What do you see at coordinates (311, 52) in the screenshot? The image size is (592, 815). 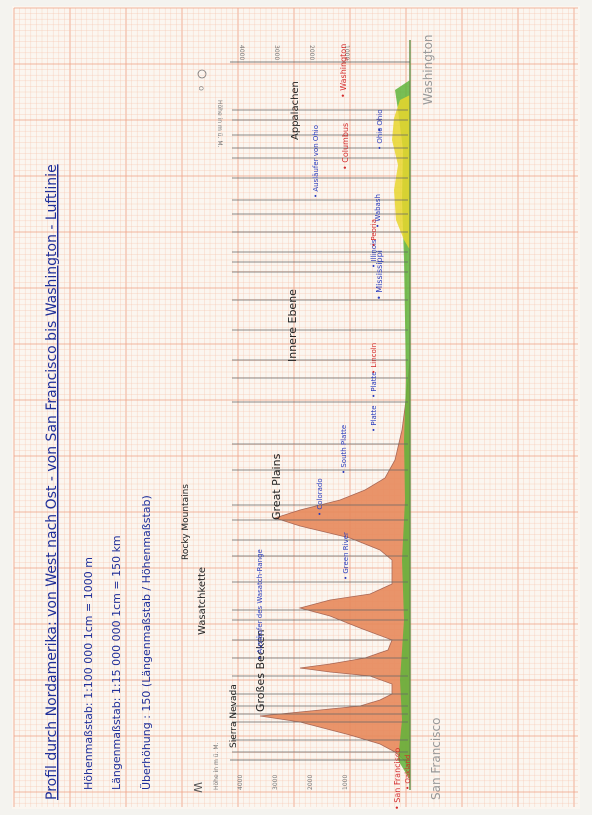 I see `right-tick-3: 2000` at bounding box center [311, 52].